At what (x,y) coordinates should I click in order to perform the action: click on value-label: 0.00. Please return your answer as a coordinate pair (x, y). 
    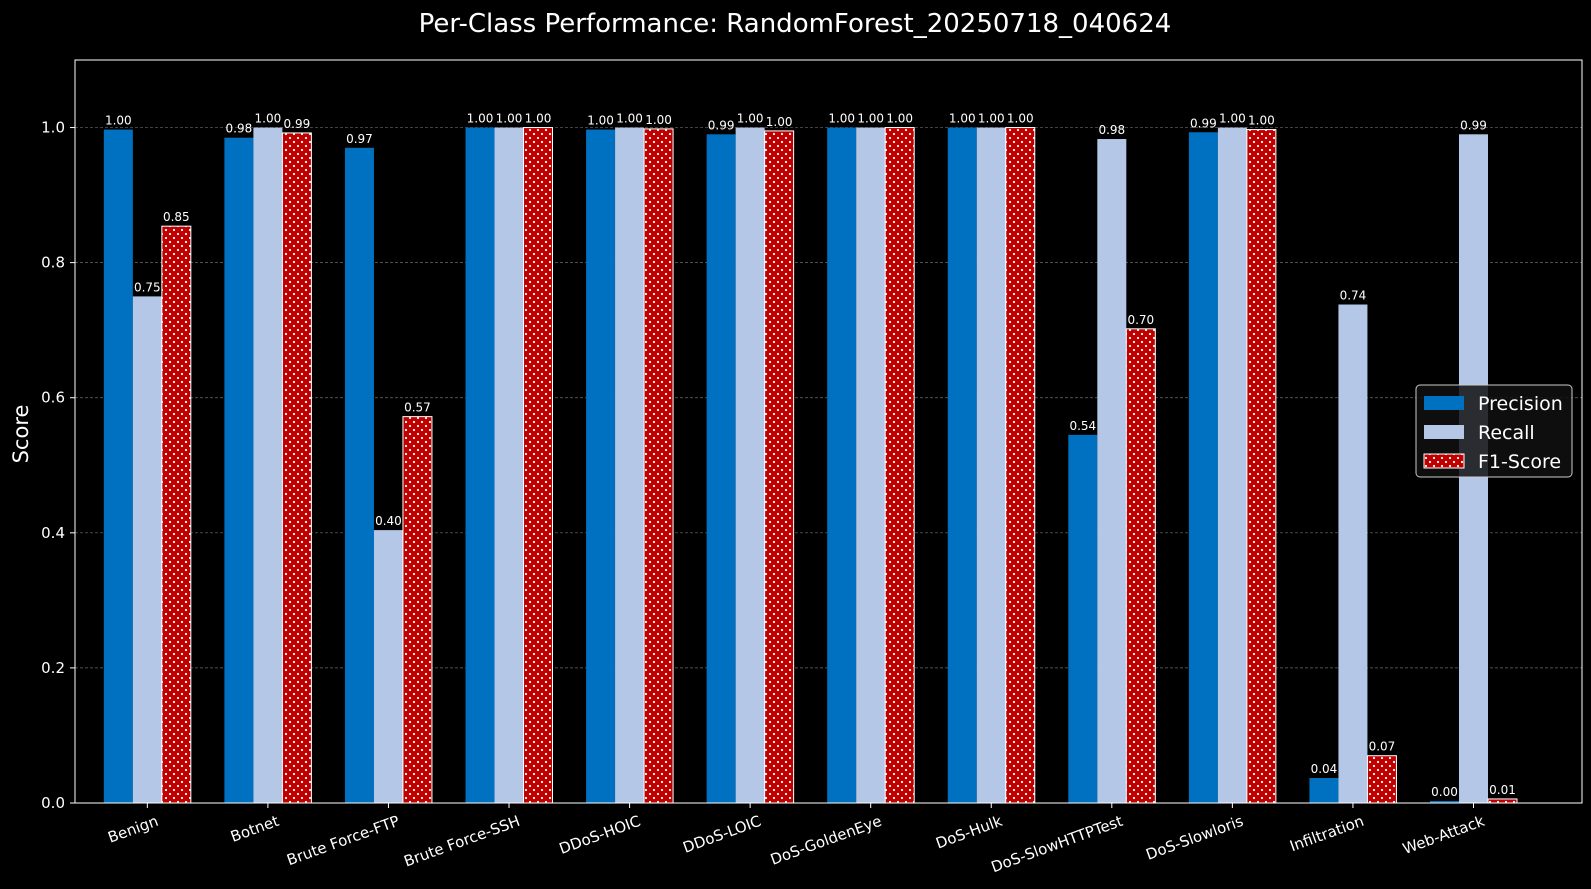
    Looking at the image, I should click on (1444, 792).